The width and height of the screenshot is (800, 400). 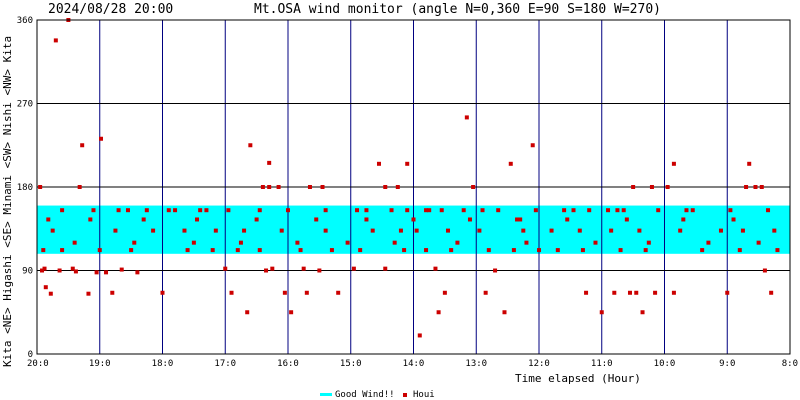 I want to click on x-tick-label: 8:0, so click(x=790, y=364).